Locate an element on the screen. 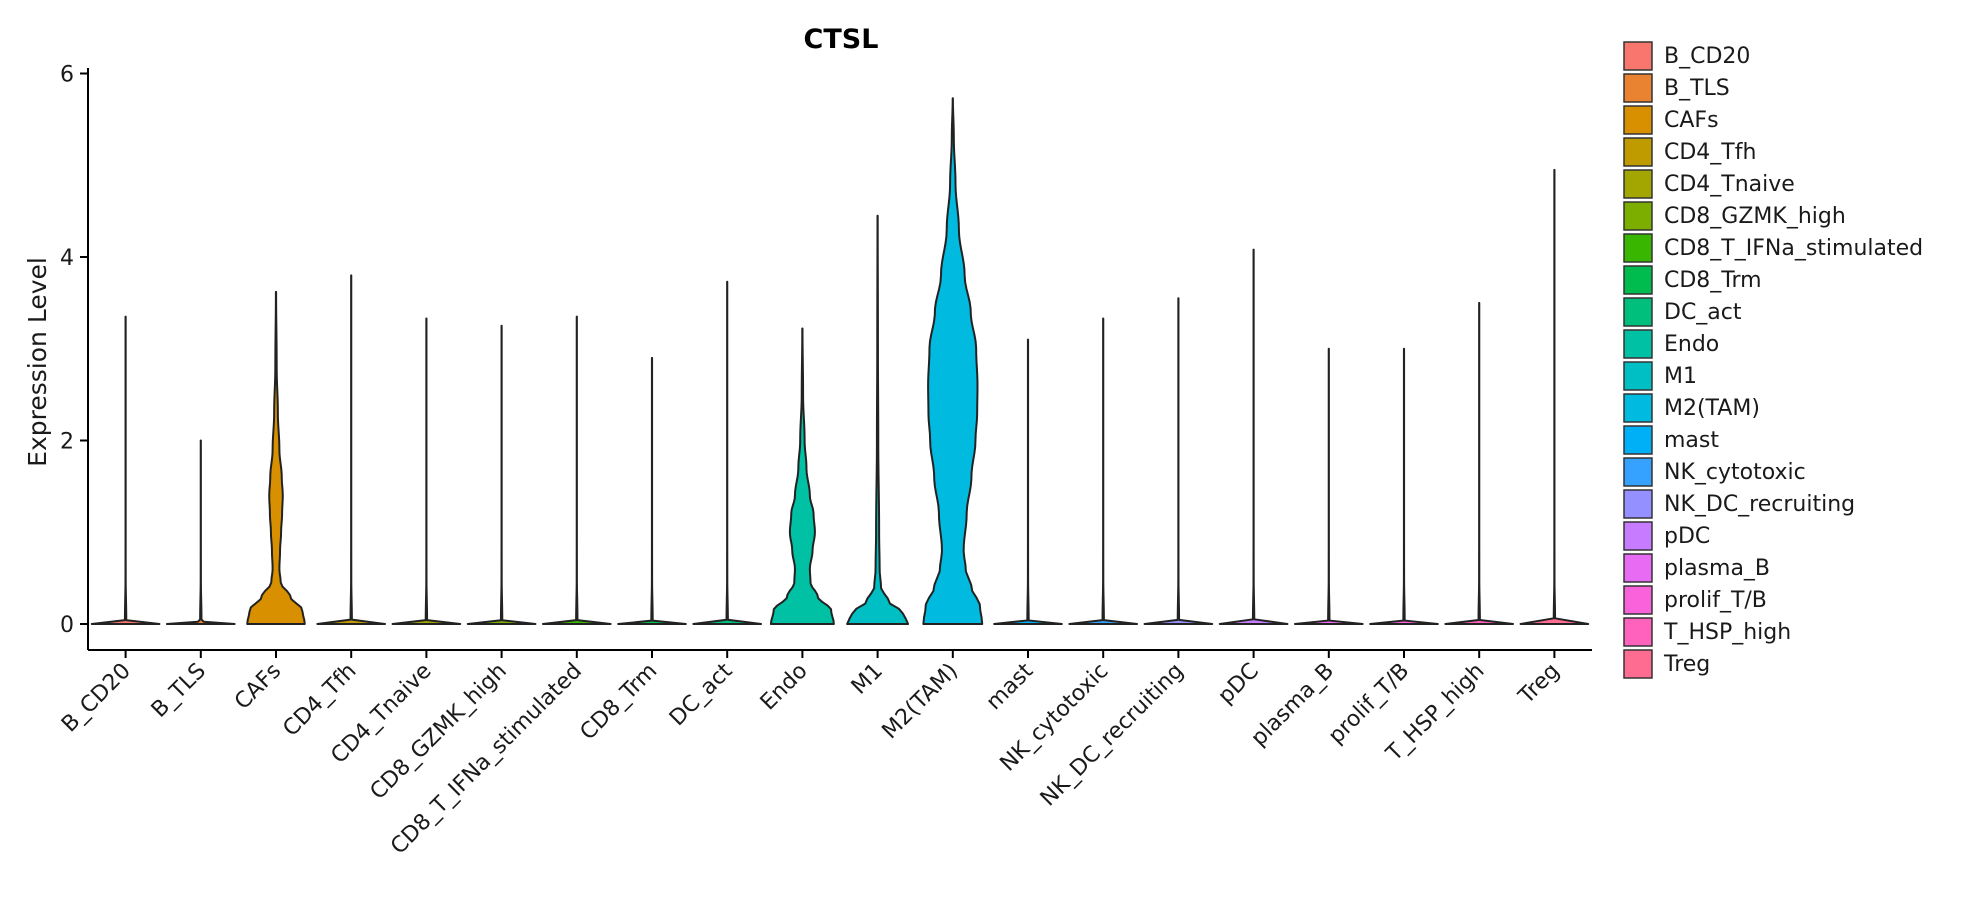 The image size is (1965, 900). violin-CD8_GZMK_high is located at coordinates (501, 474).